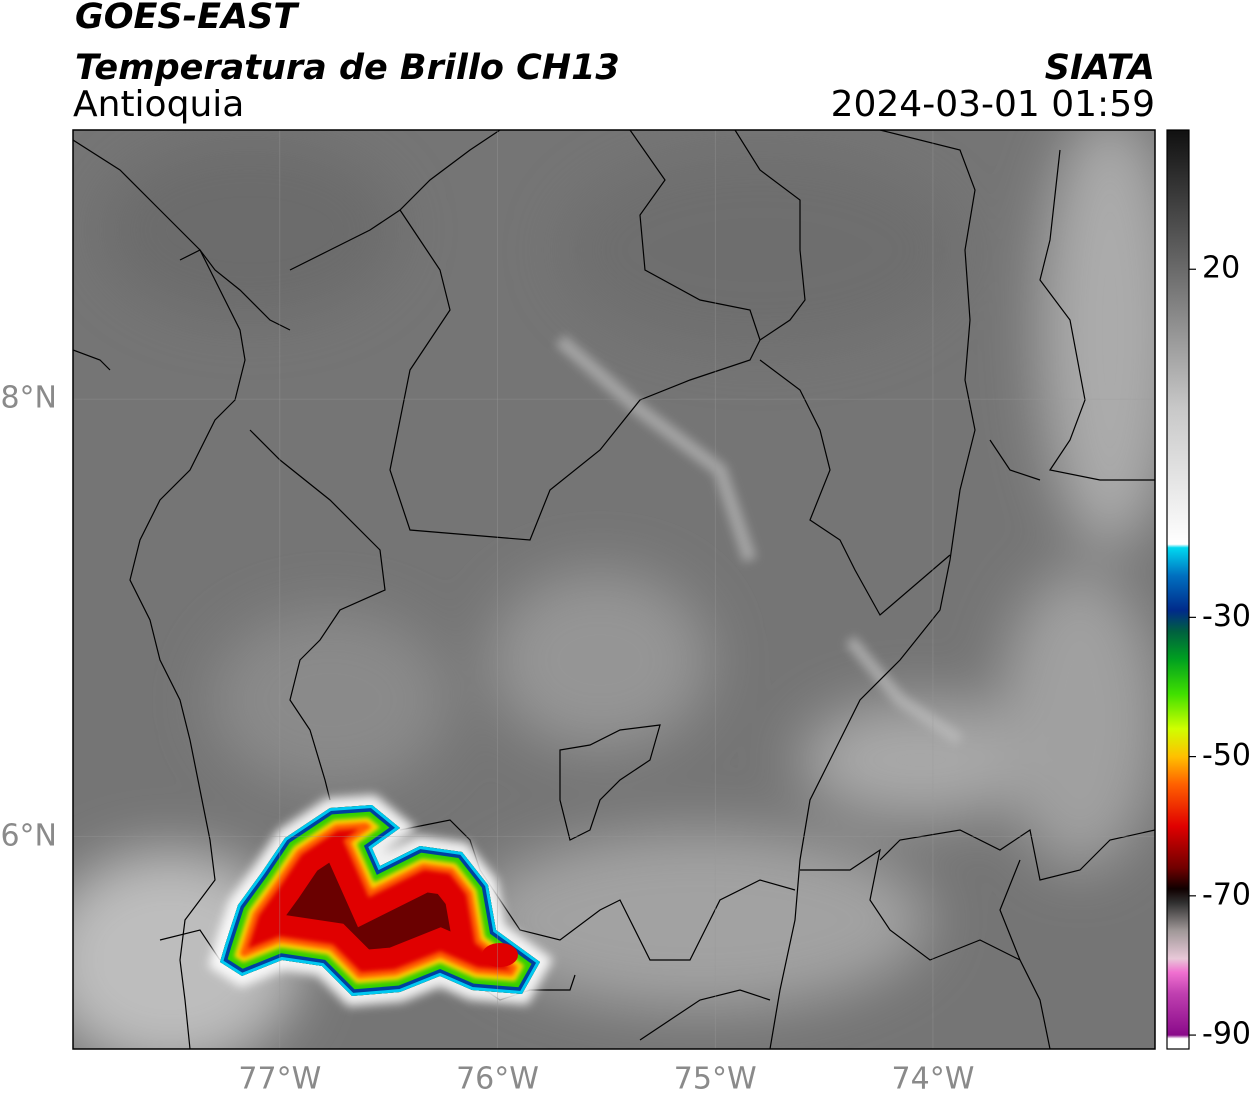 Image resolution: width=1252 pixels, height=1099 pixels. I want to click on colorbar-tick-label: -70, so click(1226, 894).